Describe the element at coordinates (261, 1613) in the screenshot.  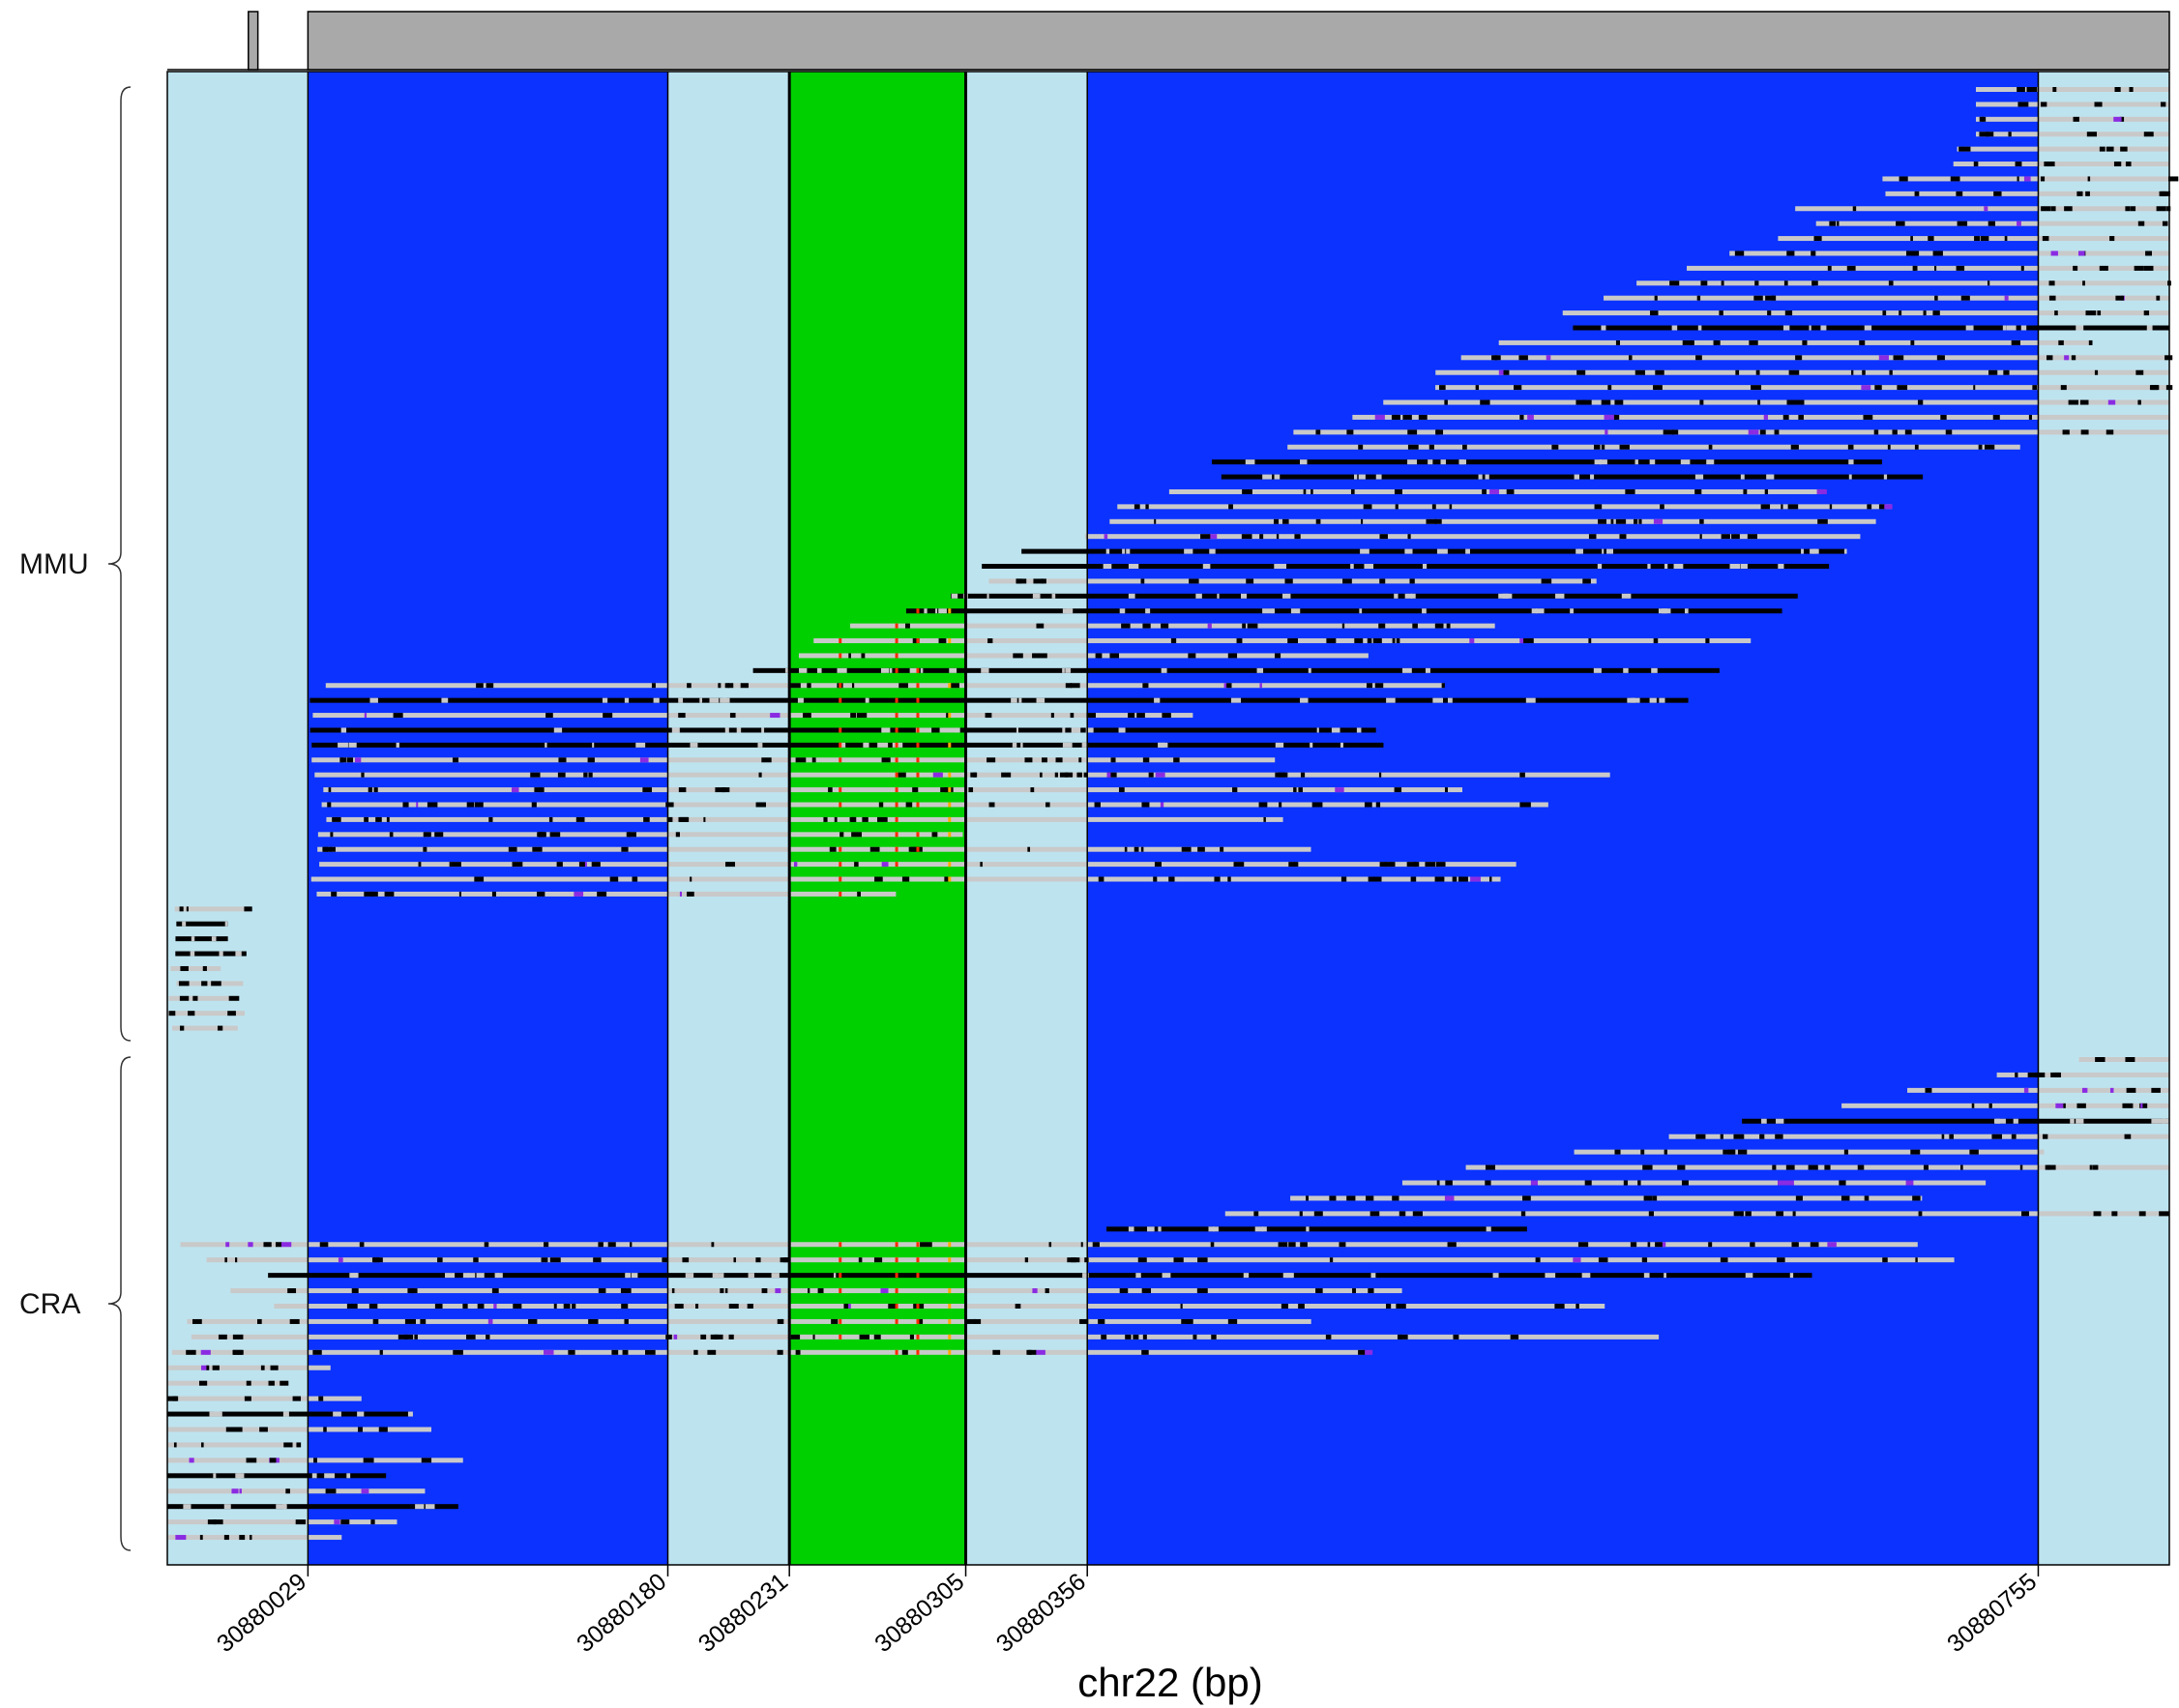
I see `x-tick-label: 30880029` at that location.